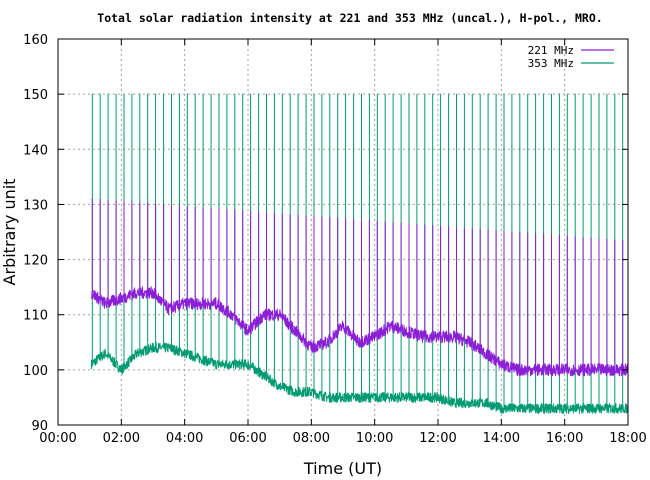  What do you see at coordinates (35, 261) in the screenshot?
I see `y-tick-label: 120` at bounding box center [35, 261].